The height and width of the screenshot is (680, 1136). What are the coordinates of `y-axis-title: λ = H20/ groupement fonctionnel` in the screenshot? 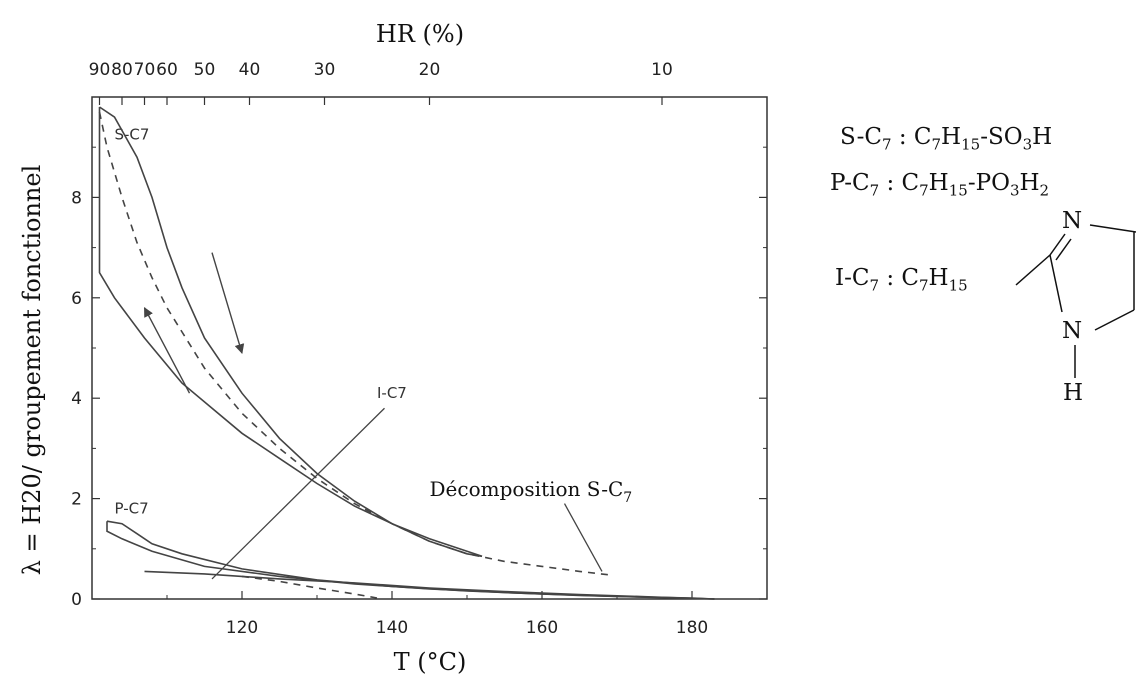 It's located at (32, 370).